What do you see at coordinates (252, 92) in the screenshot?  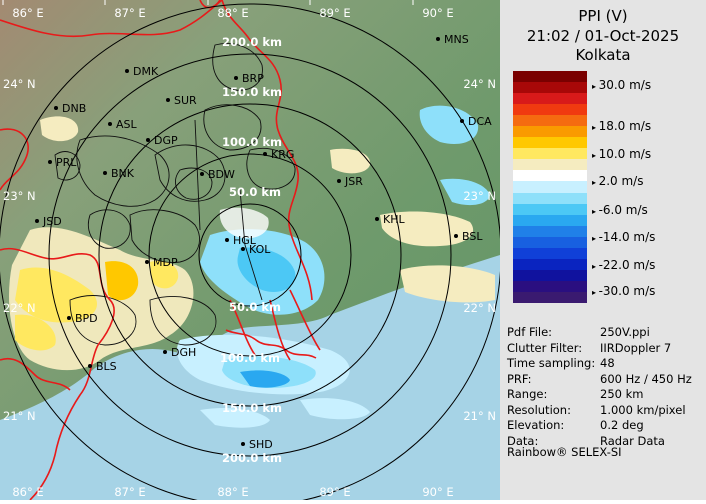 I see `range-label: 150.0 km` at bounding box center [252, 92].